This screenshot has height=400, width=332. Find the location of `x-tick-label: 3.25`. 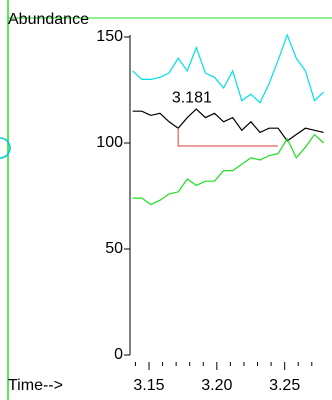

x-tick-label: 3.25 is located at coordinates (284, 385).